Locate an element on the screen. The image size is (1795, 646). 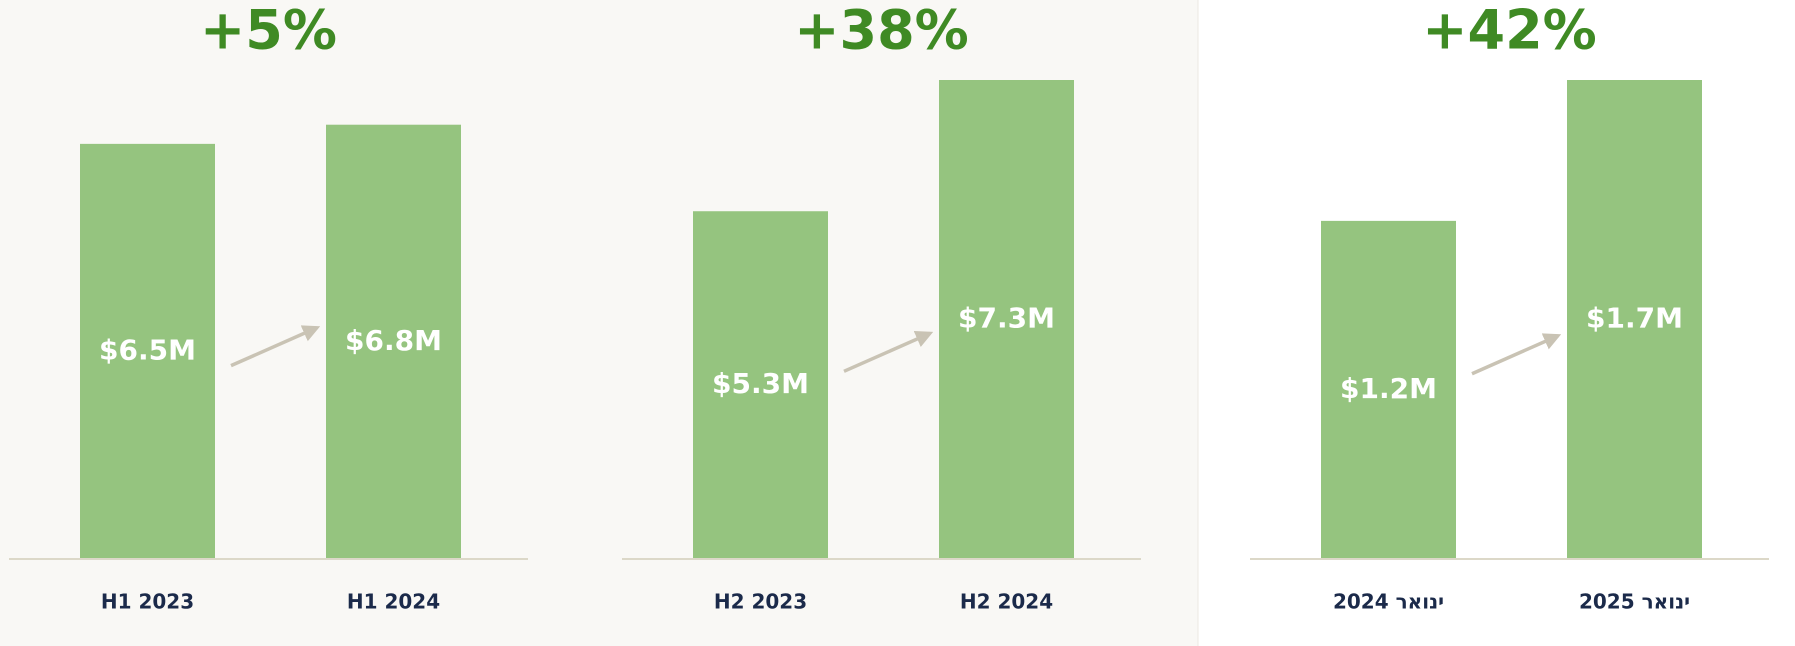
x-tick-label: H1 2023 is located at coordinates (147, 602).